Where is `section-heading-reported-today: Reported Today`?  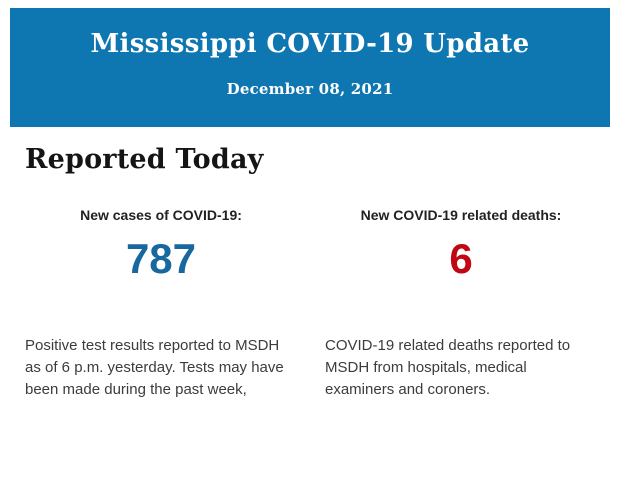 section-heading-reported-today: Reported Today is located at coordinates (144, 159).